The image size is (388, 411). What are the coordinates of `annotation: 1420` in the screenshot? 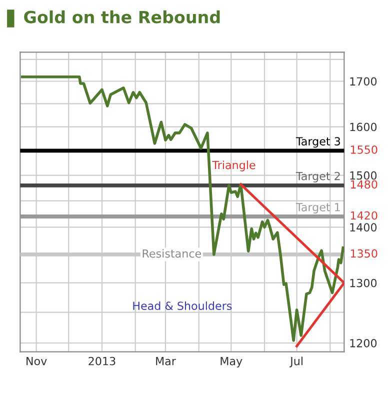 It's located at (364, 215).